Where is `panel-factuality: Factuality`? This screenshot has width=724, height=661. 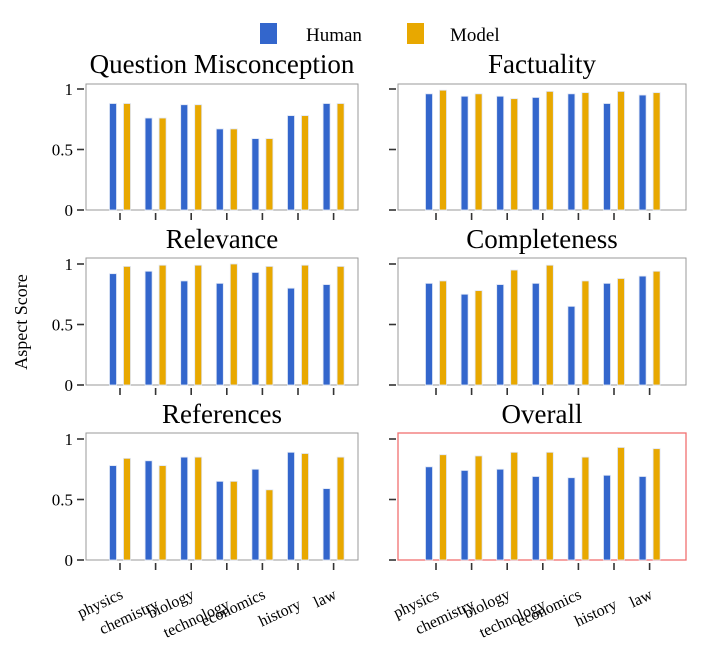
panel-factuality: Factuality is located at coordinates (538, 134).